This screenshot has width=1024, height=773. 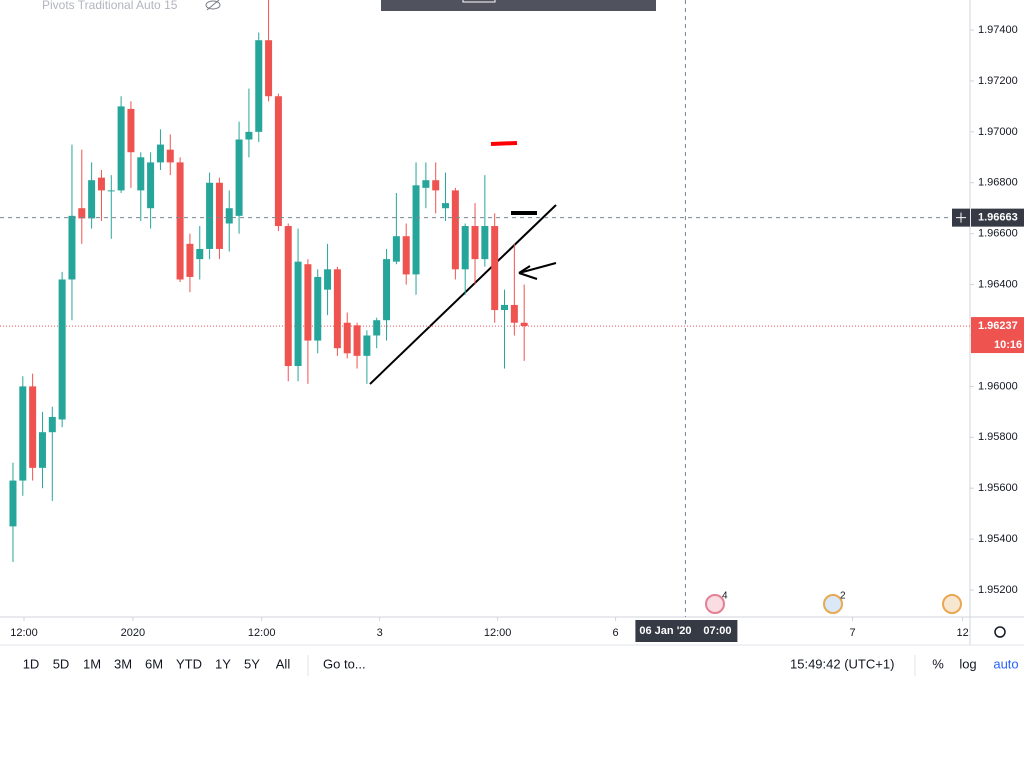 I want to click on y-tick-label: 1.97000, so click(x=998, y=132).